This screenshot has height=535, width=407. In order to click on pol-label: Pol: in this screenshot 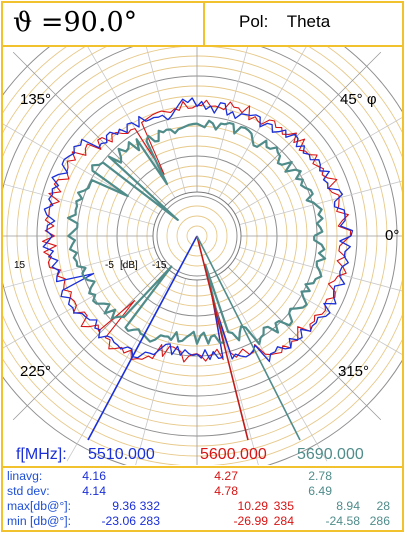, I will do `click(254, 21)`.